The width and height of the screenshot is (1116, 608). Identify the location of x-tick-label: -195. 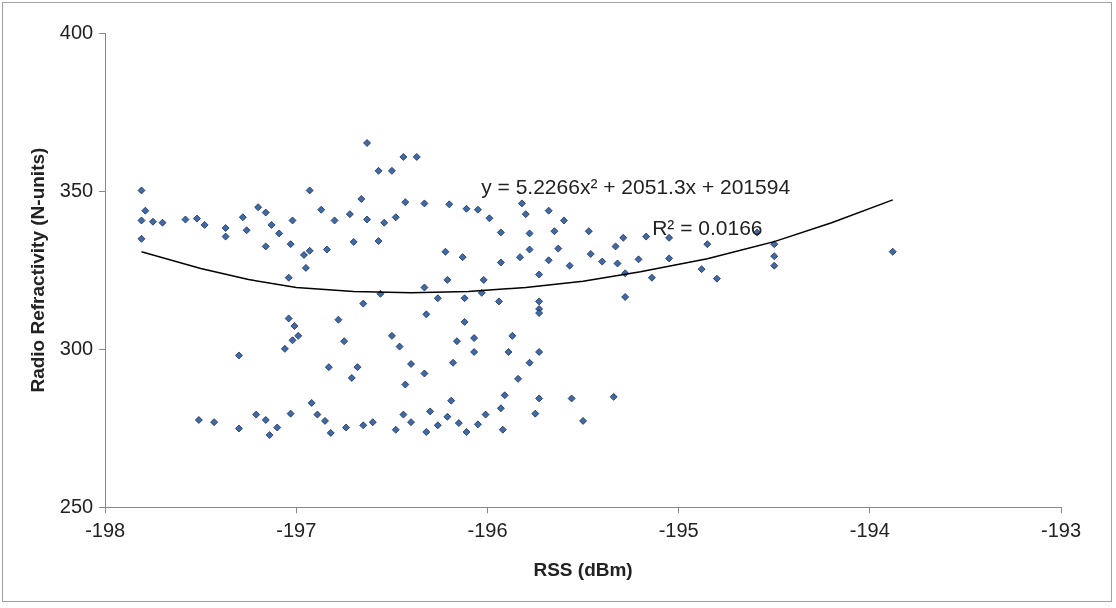
(678, 529).